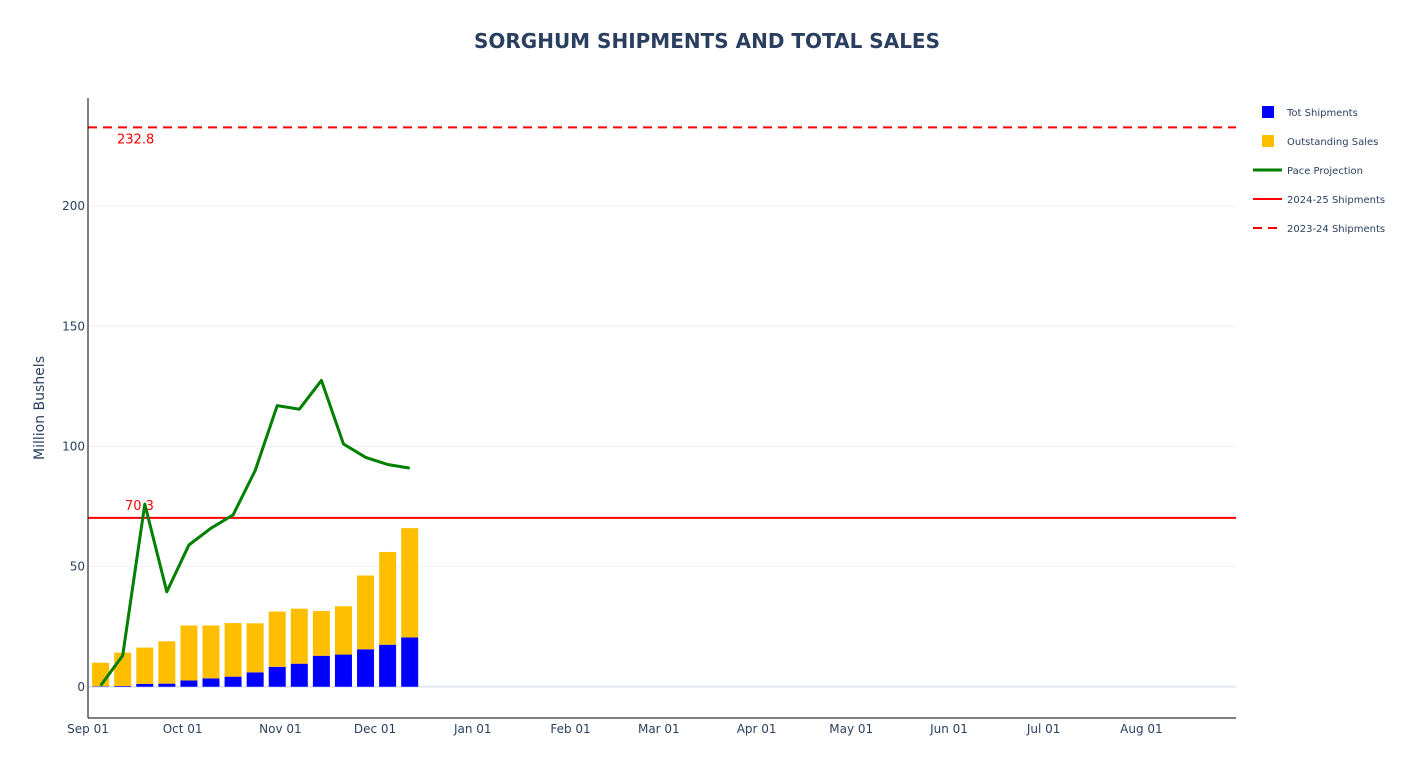 Image resolution: width=1424 pixels, height=782 pixels. Describe the element at coordinates (73, 206) in the screenshot. I see `y-tick-label: 200` at that location.